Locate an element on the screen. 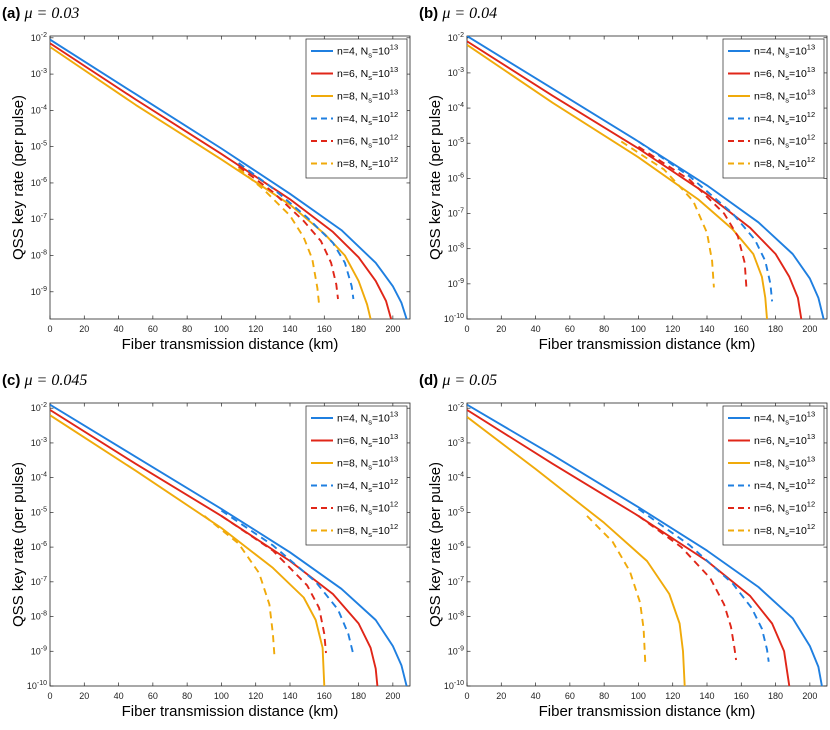 This screenshot has height=730, width=830. series-line-n6-ns12 is located at coordinates (288, 232).